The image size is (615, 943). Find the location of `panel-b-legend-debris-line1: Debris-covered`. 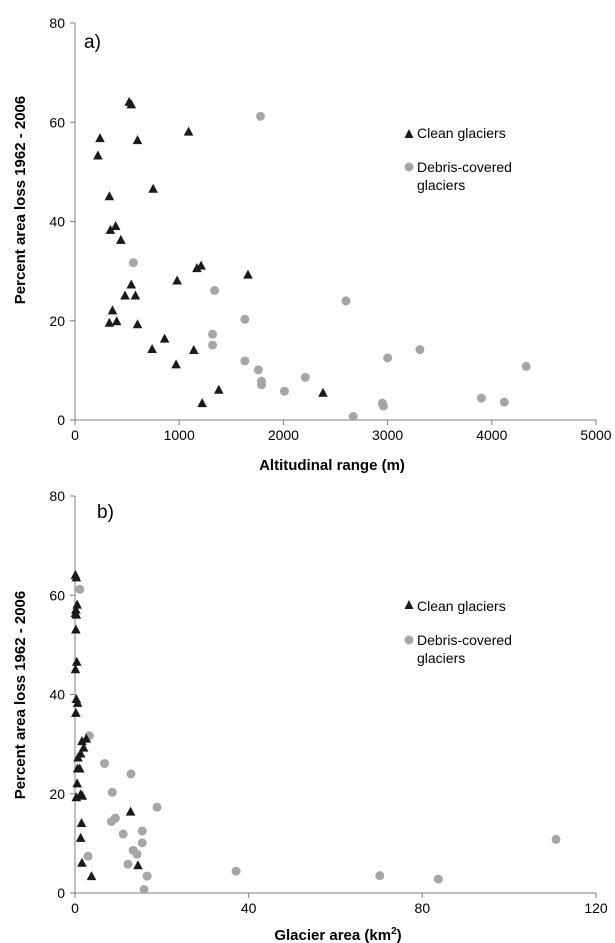

panel-b-legend-debris-line1: Debris-covered is located at coordinates (464, 640).